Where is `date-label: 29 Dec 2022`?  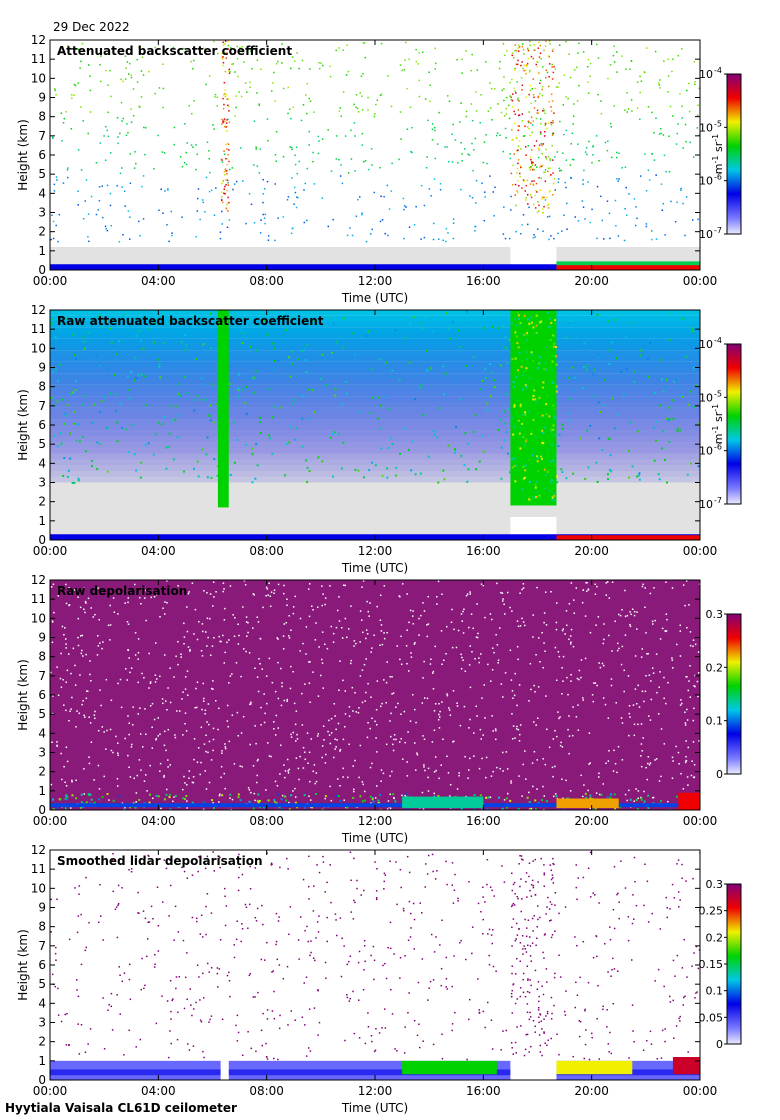 date-label: 29 Dec 2022 is located at coordinates (91, 27).